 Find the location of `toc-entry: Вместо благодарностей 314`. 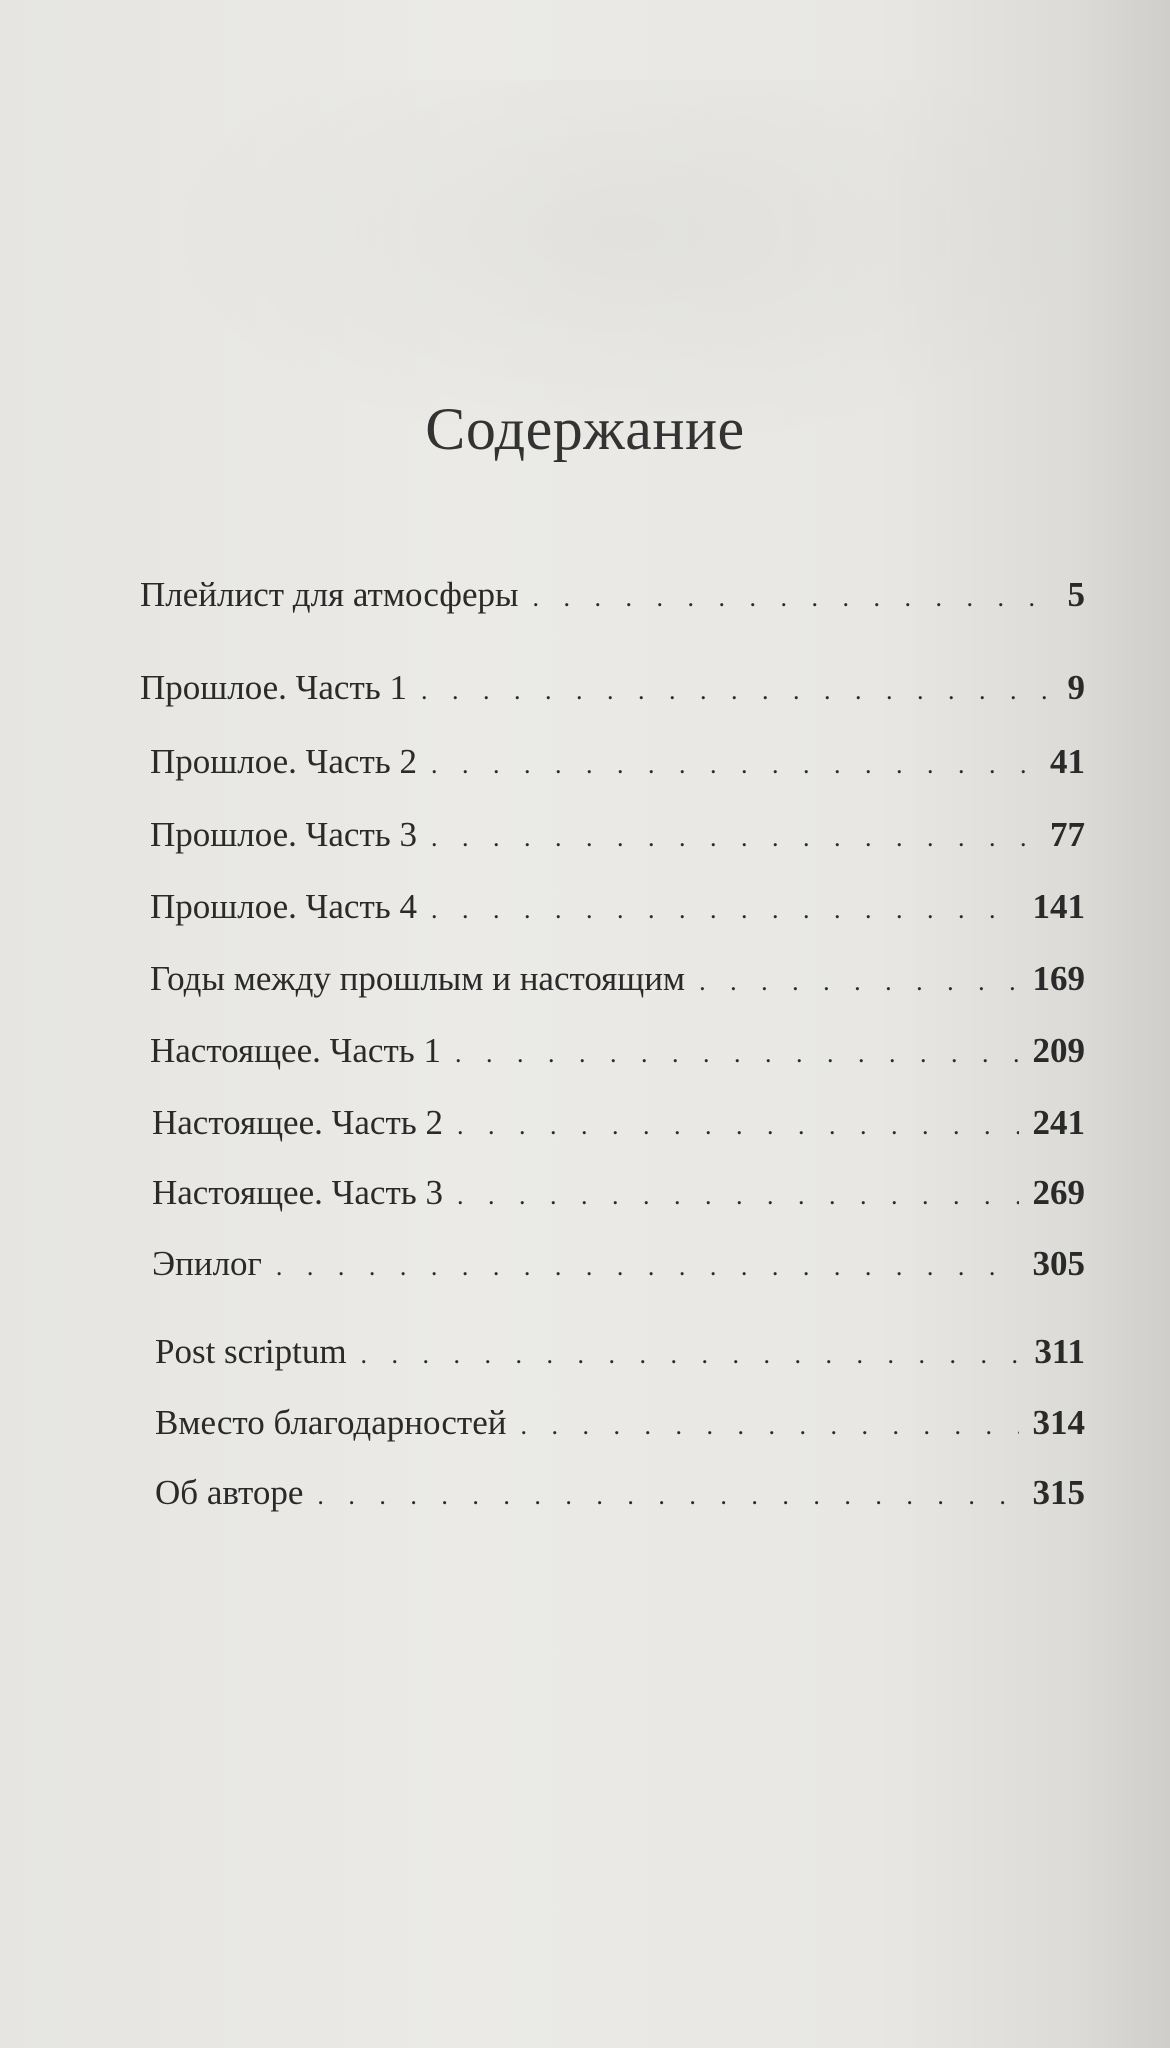

toc-entry: Вместо благодарностей 314 is located at coordinates (620, 1428).